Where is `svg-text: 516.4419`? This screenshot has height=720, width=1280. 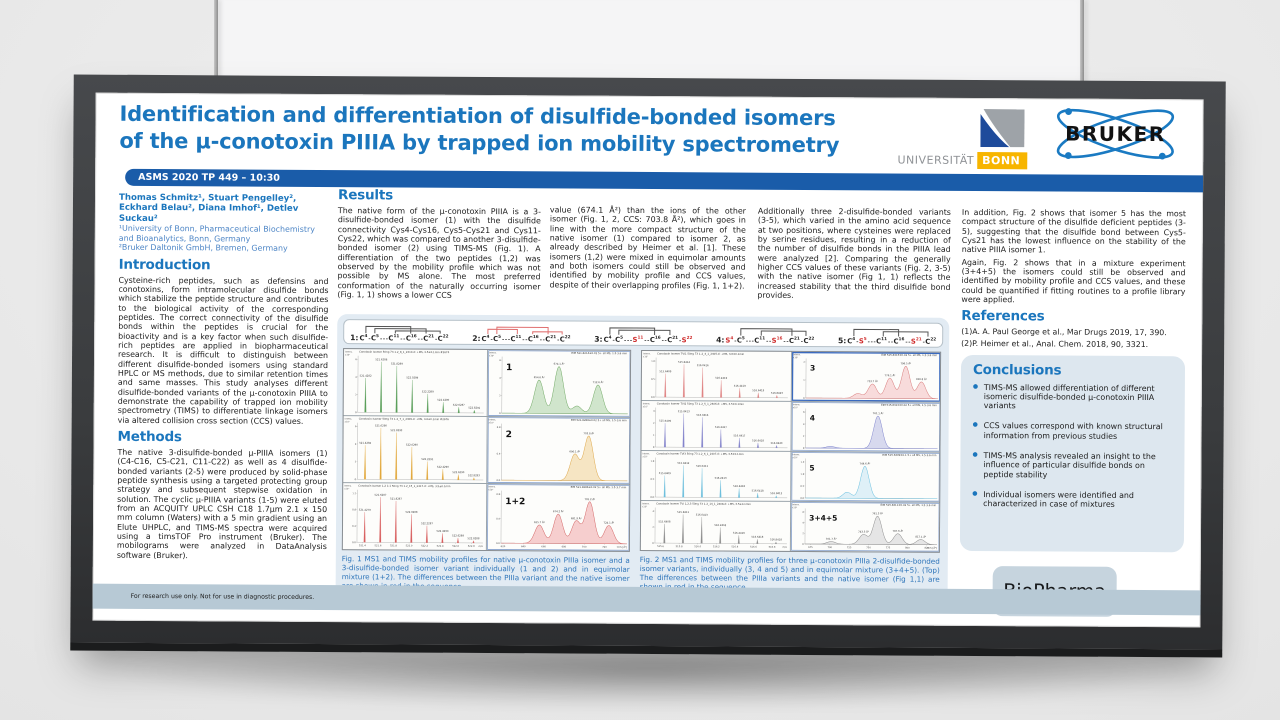 svg-text: 516.4419 is located at coordinates (740, 386).